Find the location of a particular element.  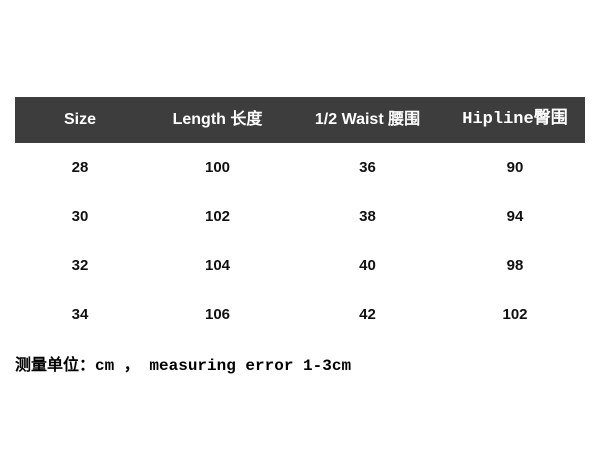

cell-hipline: 98 is located at coordinates (515, 265).